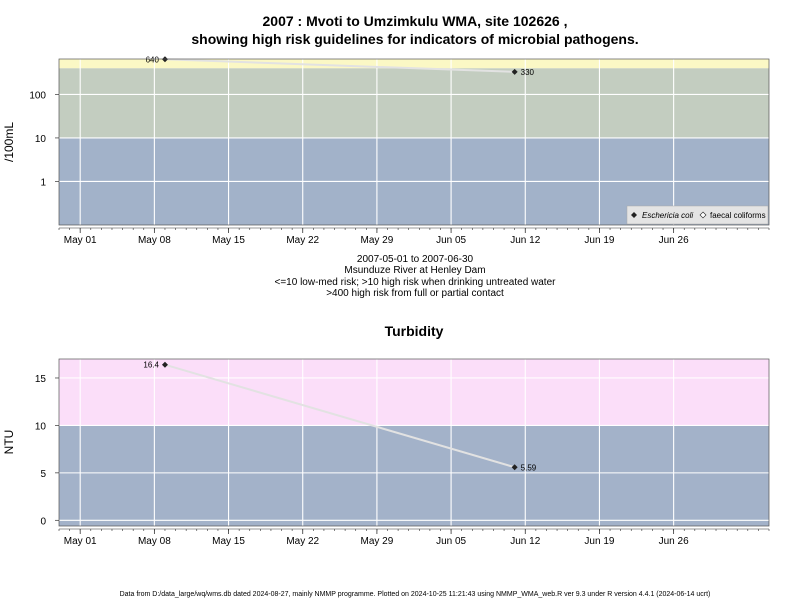 The width and height of the screenshot is (800, 600). I want to click on p2-x-tick-label-5: Jun 05, so click(451, 541).